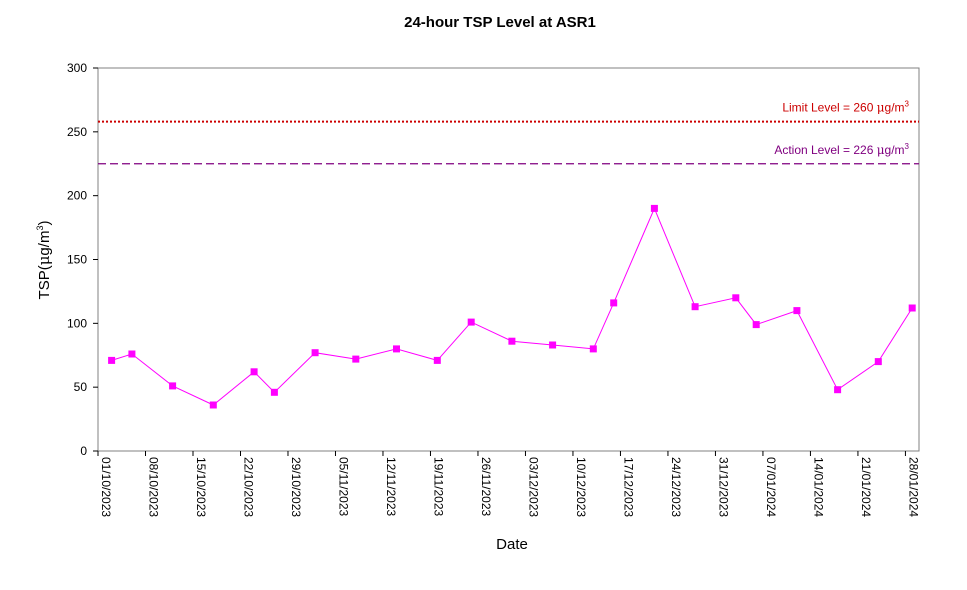 This screenshot has height=590, width=967. What do you see at coordinates (486, 486) in the screenshot?
I see `x-tick-label: 26/11/2023` at bounding box center [486, 486].